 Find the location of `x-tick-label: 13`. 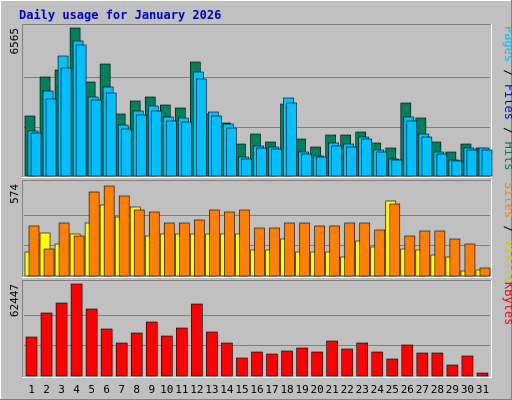

x-tick-label: 13 is located at coordinates (211, 389).